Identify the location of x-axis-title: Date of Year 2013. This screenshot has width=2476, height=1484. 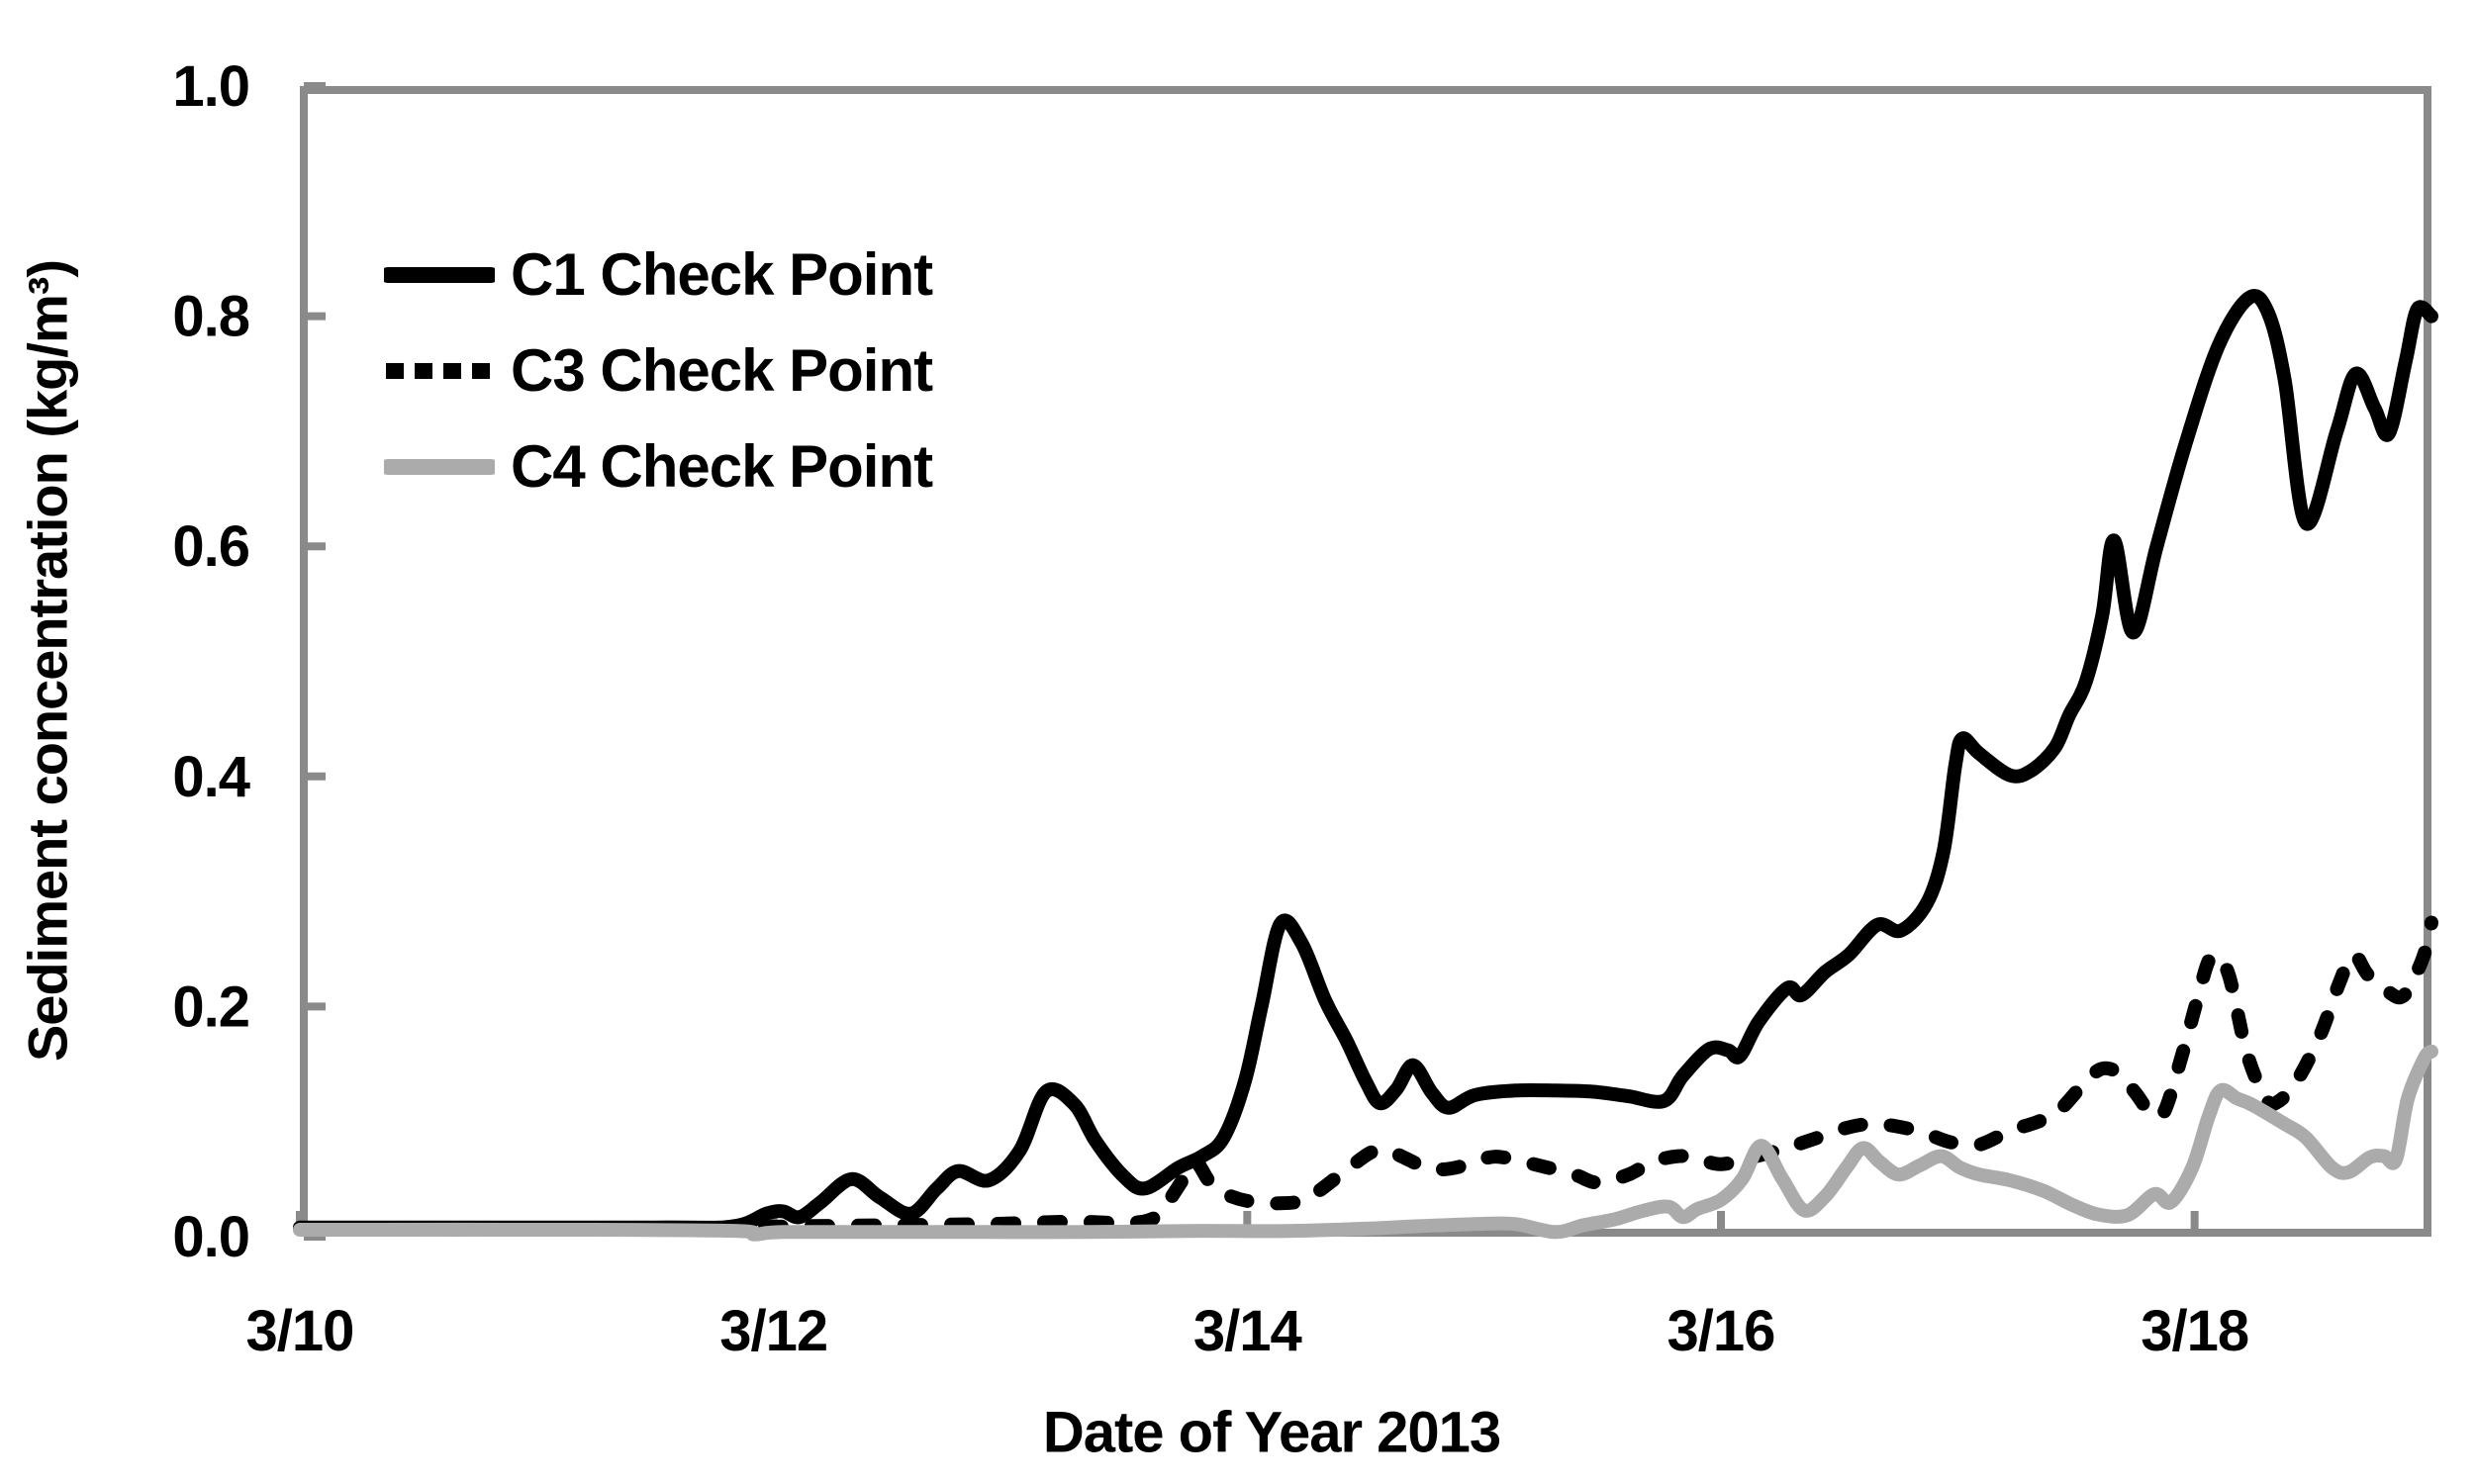
(1271, 1432).